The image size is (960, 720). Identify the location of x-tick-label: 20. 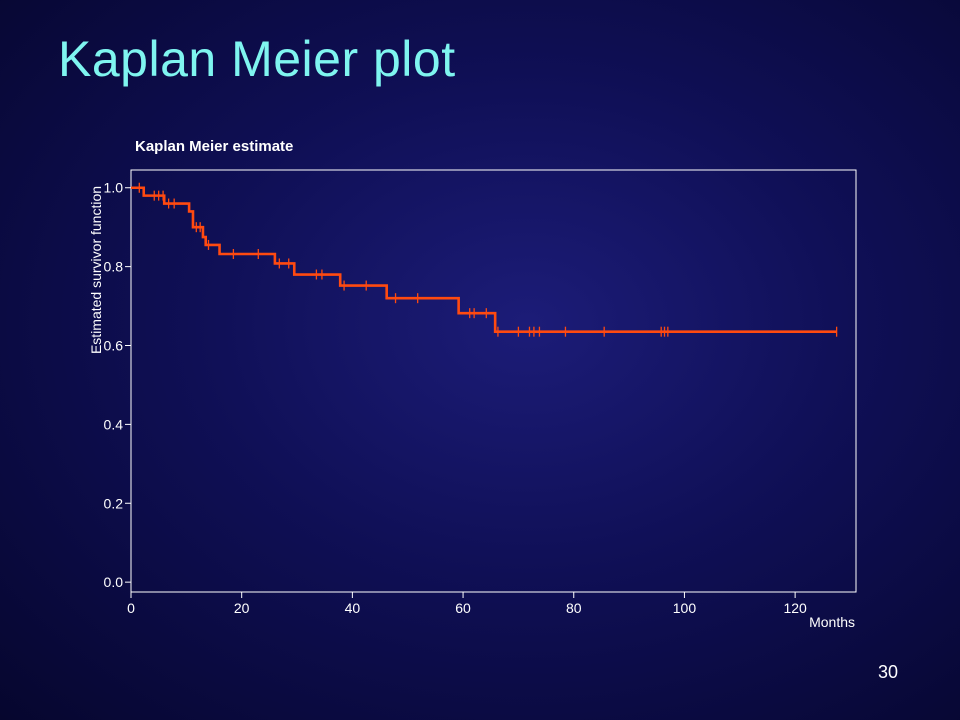
(242, 608).